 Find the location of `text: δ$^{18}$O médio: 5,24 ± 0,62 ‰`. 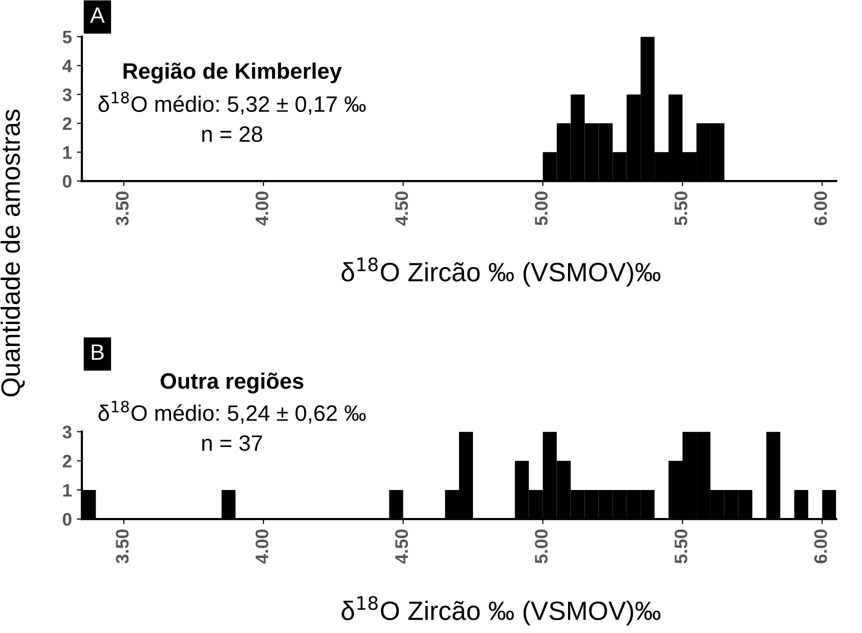

text: δ$^{18}$O médio: 5,24 ± 0,62 ‰ is located at coordinates (232, 412).